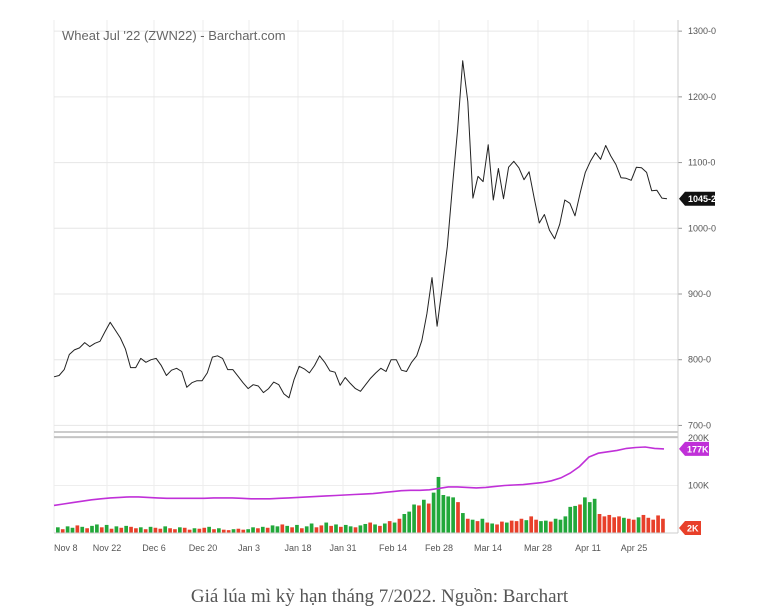 The image size is (759, 616). I want to click on y-tick-label: 1300-0, so click(702, 31).